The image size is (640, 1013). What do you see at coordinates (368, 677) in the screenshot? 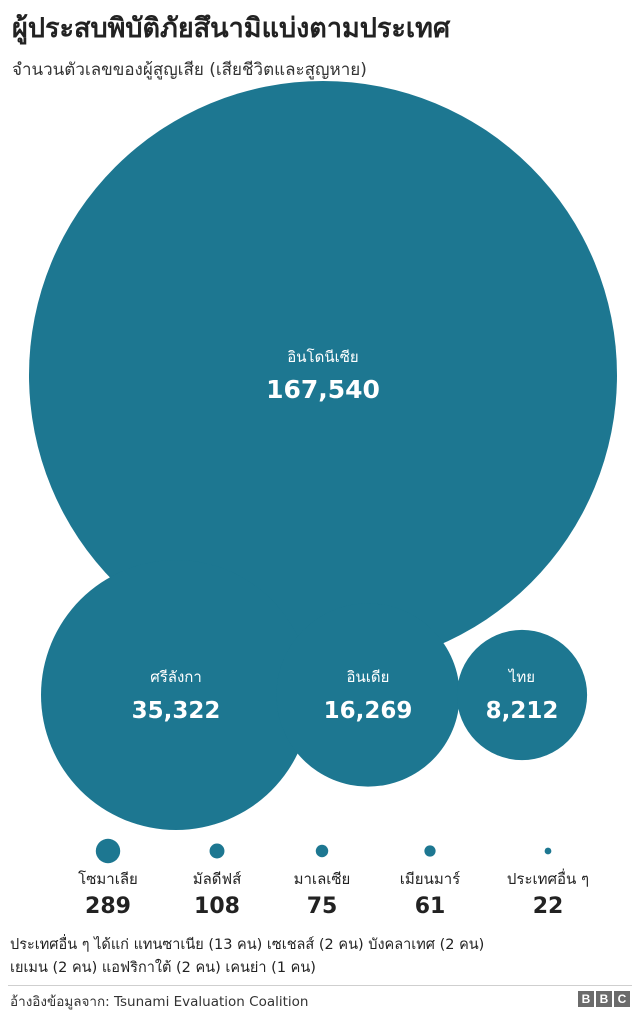
I see `bubble-label: อินเดีย` at bounding box center [368, 677].